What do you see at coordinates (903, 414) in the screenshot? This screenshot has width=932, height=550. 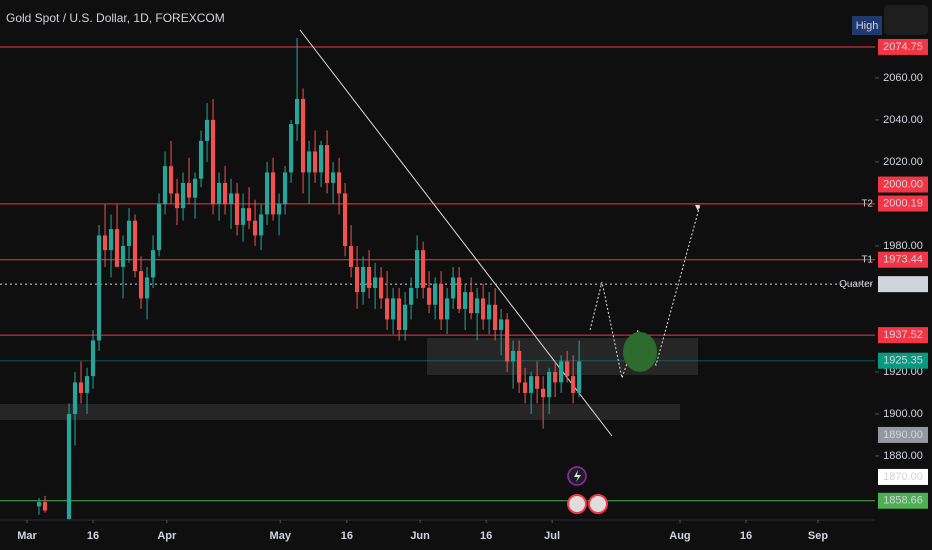 I see `y-tick-label: 1900.00` at bounding box center [903, 414].